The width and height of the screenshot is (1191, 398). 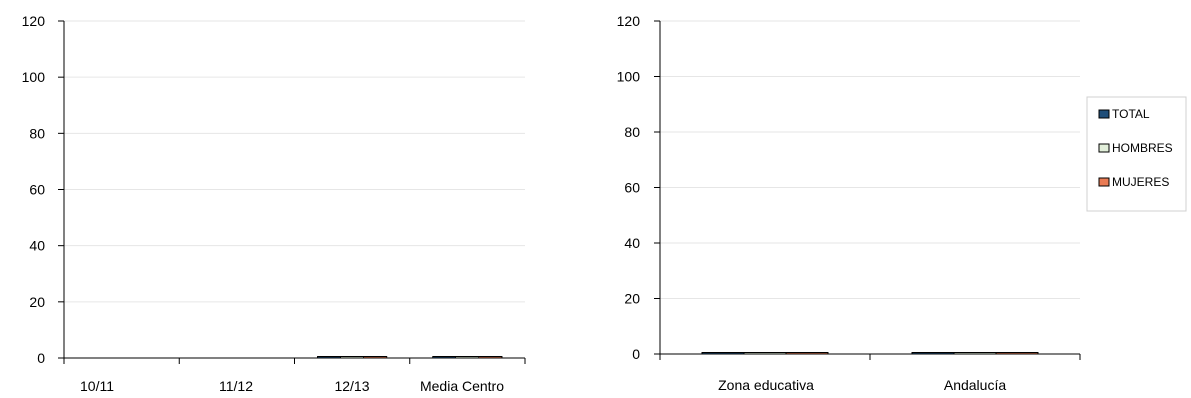 I want to click on right-x-tick-label: Zona educativa, so click(x=766, y=385).